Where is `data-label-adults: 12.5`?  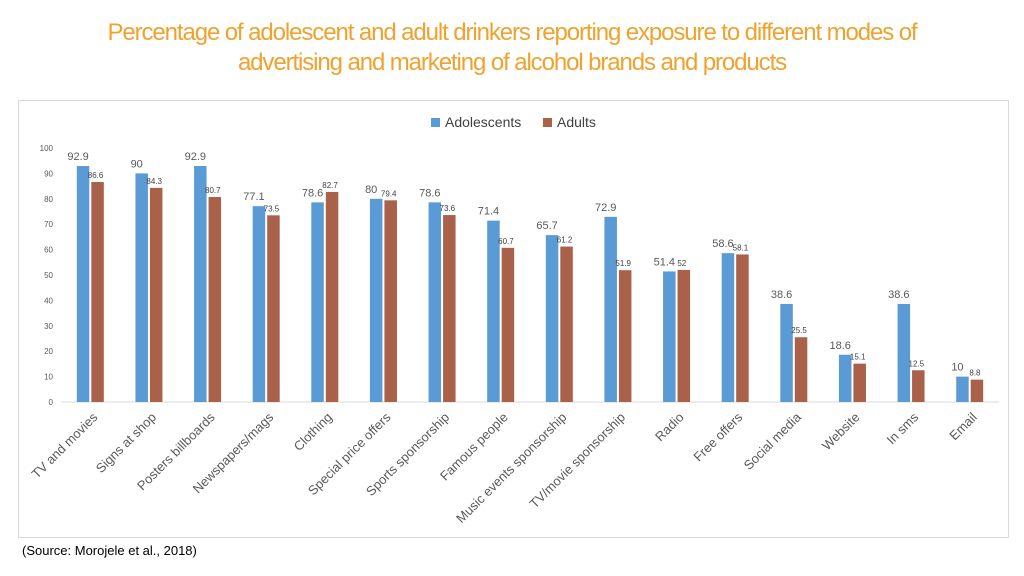
data-label-adults: 12.5 is located at coordinates (917, 363).